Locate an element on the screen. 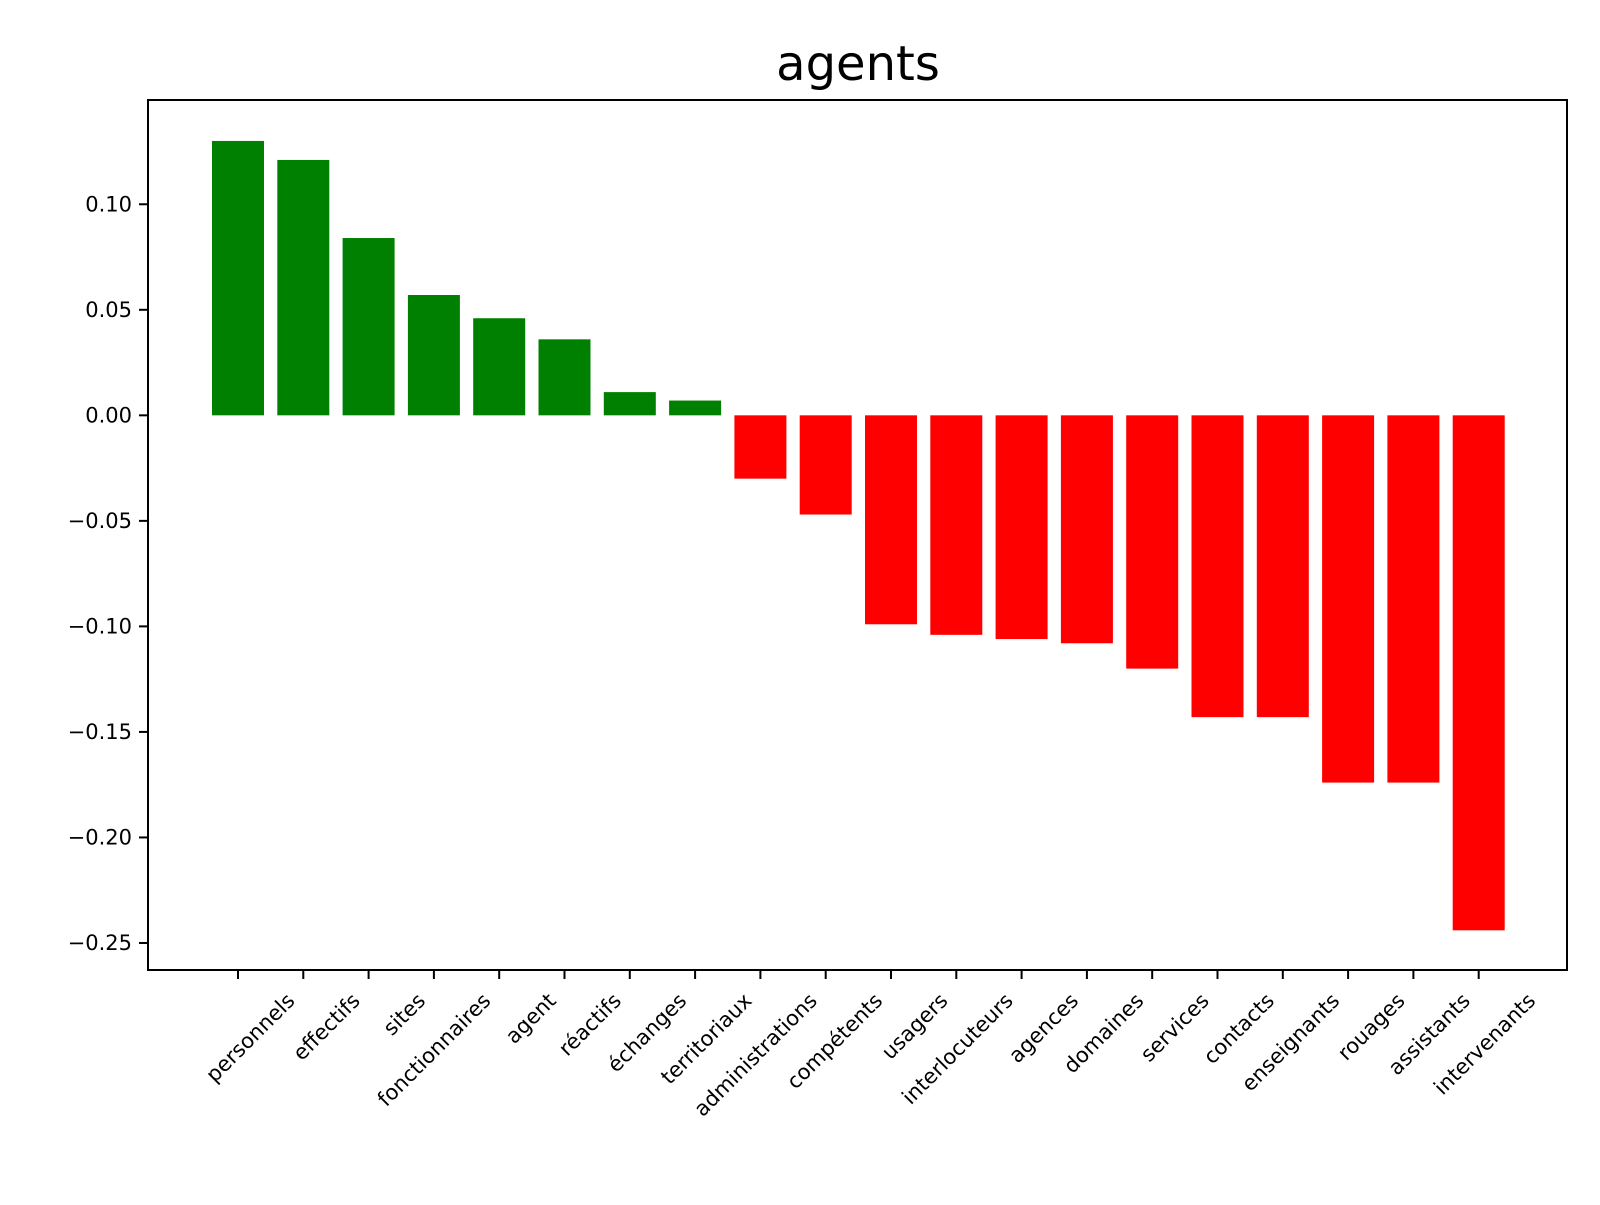 The height and width of the screenshot is (1205, 1600). y-tick-label: −0.10 is located at coordinates (100, 626).